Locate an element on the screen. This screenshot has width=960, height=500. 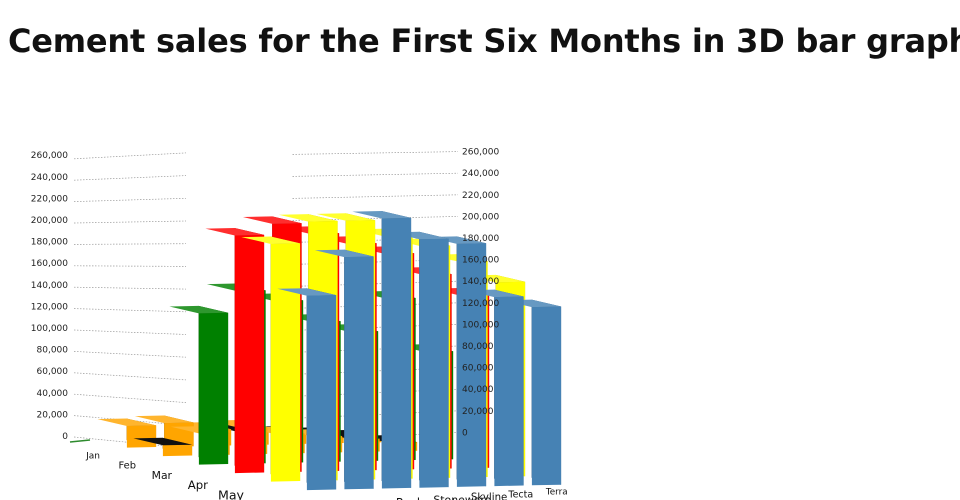
series-label: Stoneware is located at coordinates (462, 497).